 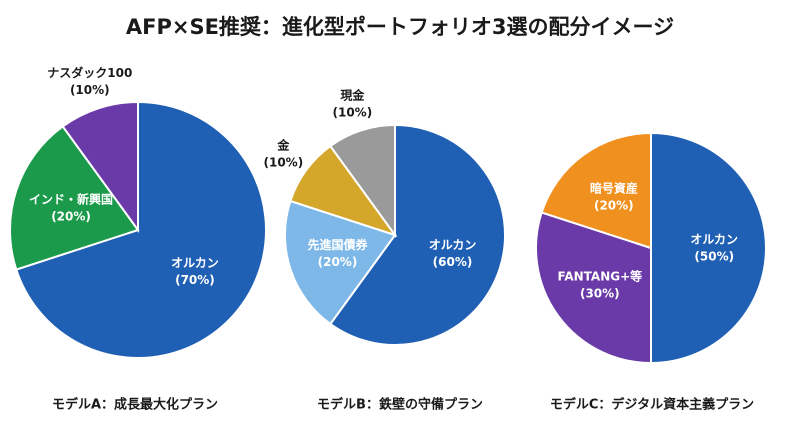 What do you see at coordinates (337, 244) in the screenshot?
I see `slice-label: 先進国債券` at bounding box center [337, 244].